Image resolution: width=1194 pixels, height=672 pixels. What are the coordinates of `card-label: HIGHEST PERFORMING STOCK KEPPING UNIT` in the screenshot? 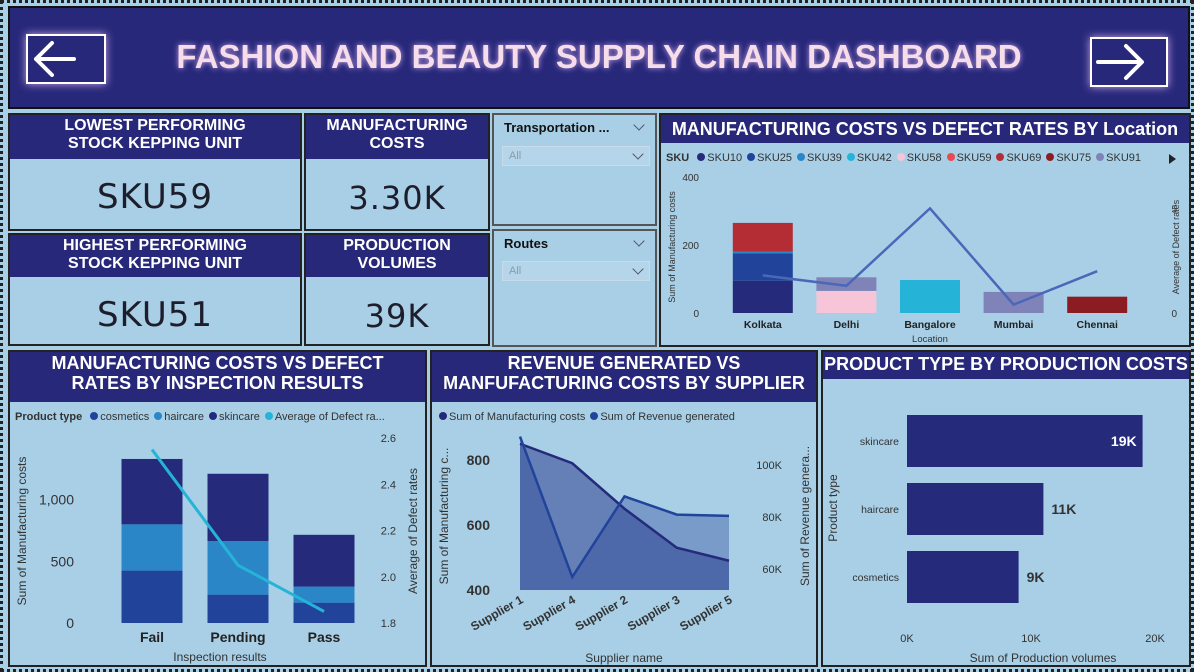 It's located at (155, 256).